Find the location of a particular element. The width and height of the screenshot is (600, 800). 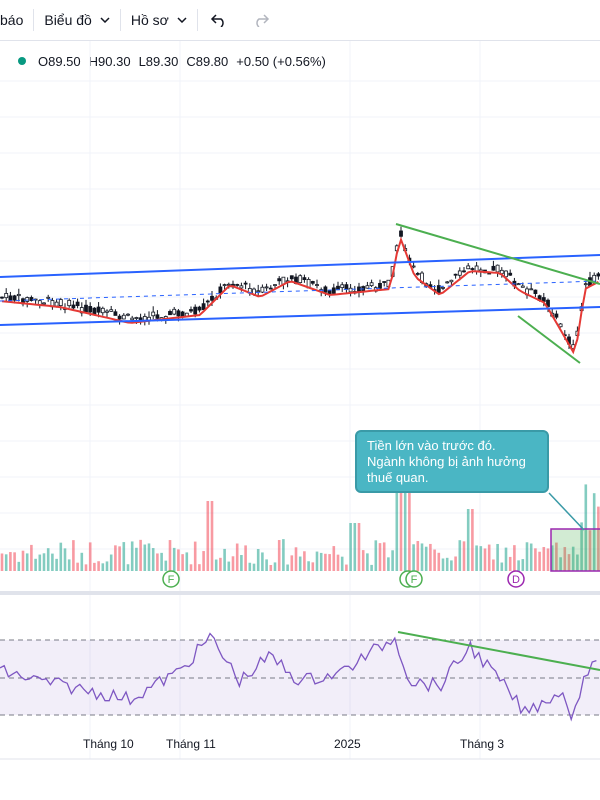

event-marker-f2: F is located at coordinates (411, 579).